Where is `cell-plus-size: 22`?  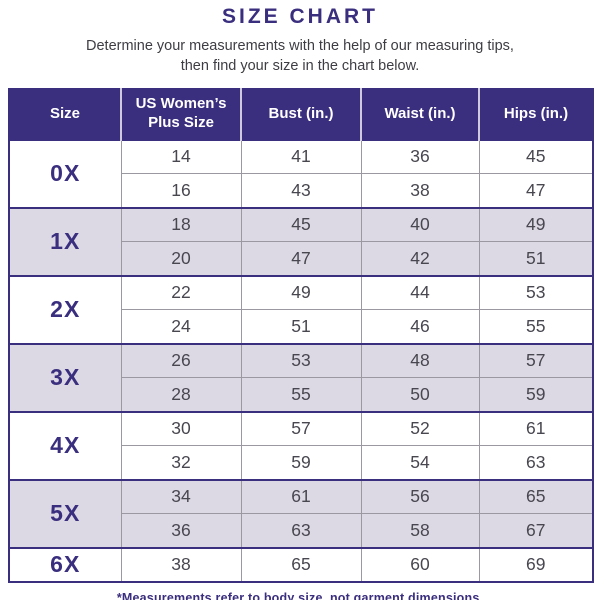 cell-plus-size: 22 is located at coordinates (181, 292).